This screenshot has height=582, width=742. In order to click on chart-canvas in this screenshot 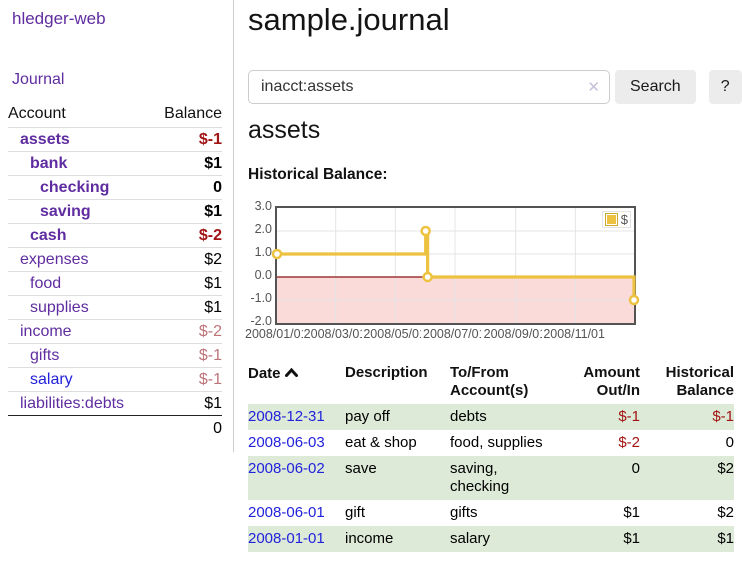, I will do `click(455, 265)`.